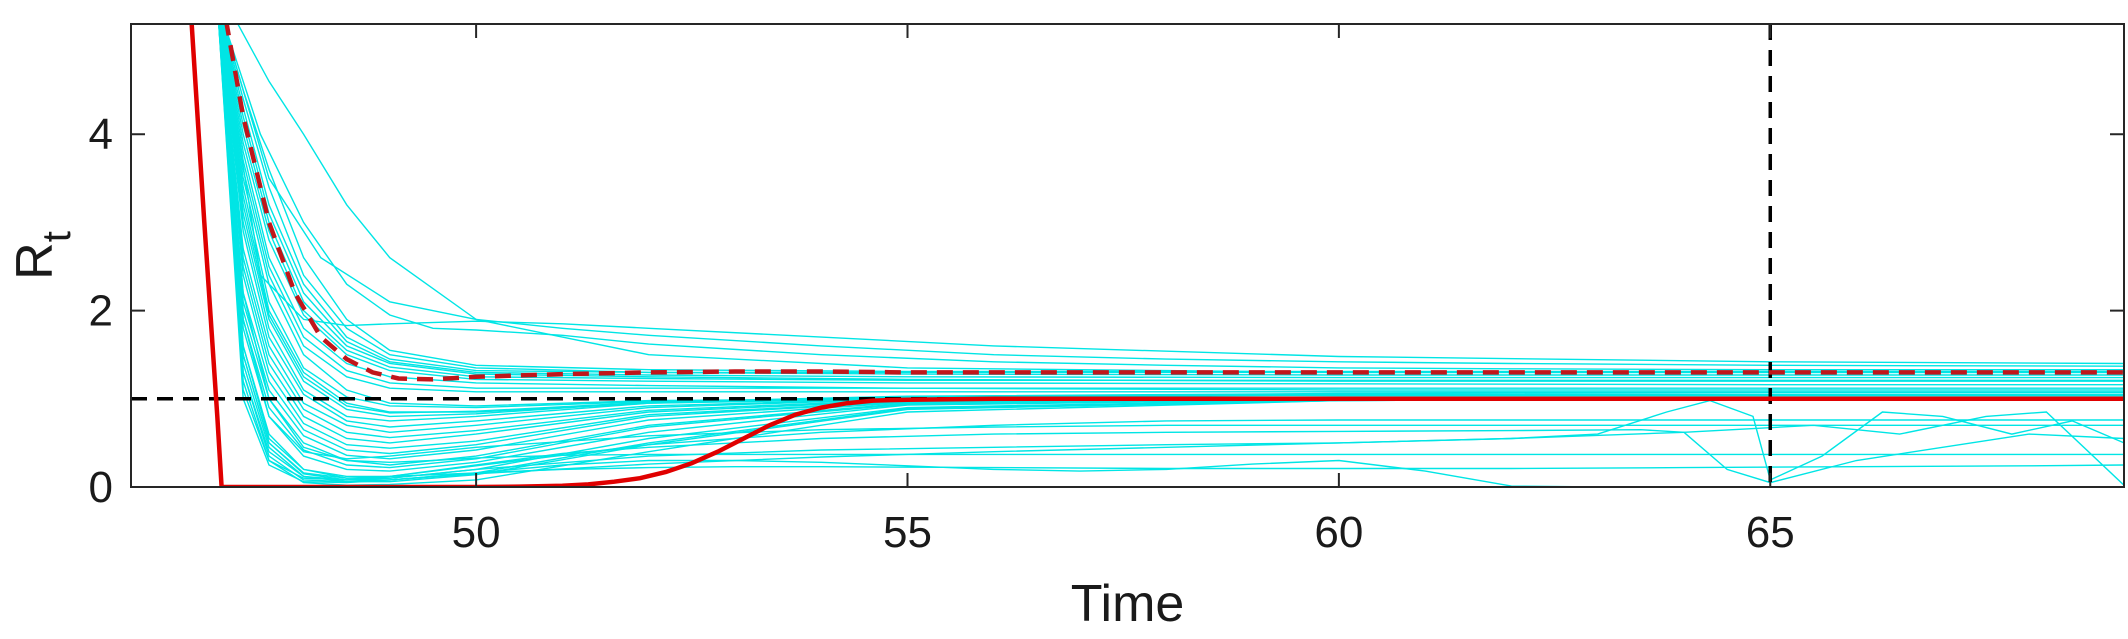 The width and height of the screenshot is (2128, 639). What do you see at coordinates (1338, 532) in the screenshot?
I see `x-tick-label: 60` at bounding box center [1338, 532].